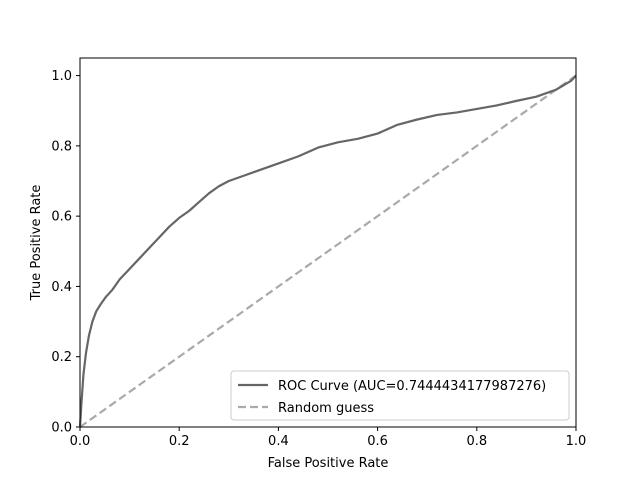 Image resolution: width=640 pixels, height=484 pixels. I want to click on y-axis-label: True Positive Rate, so click(36, 243).